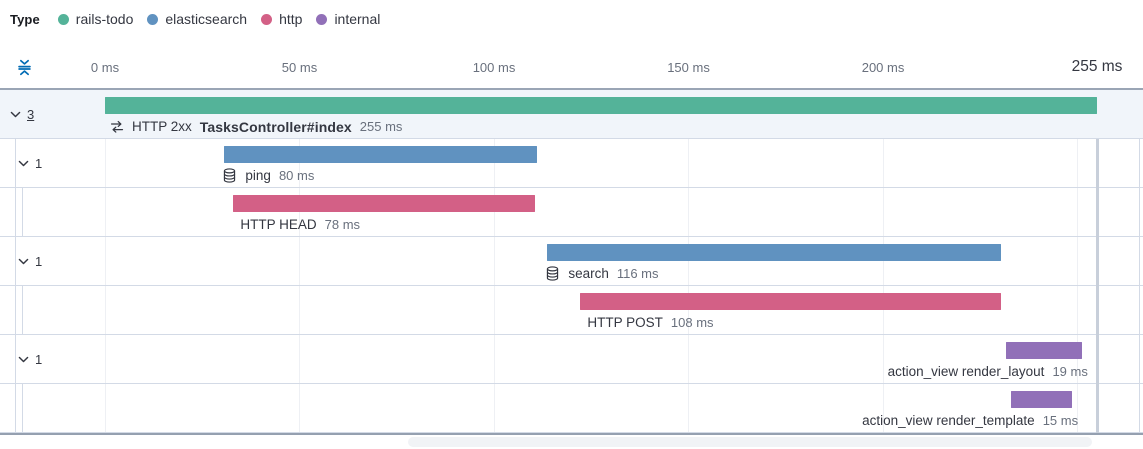  I want to click on legend-item-label: internal, so click(357, 19).